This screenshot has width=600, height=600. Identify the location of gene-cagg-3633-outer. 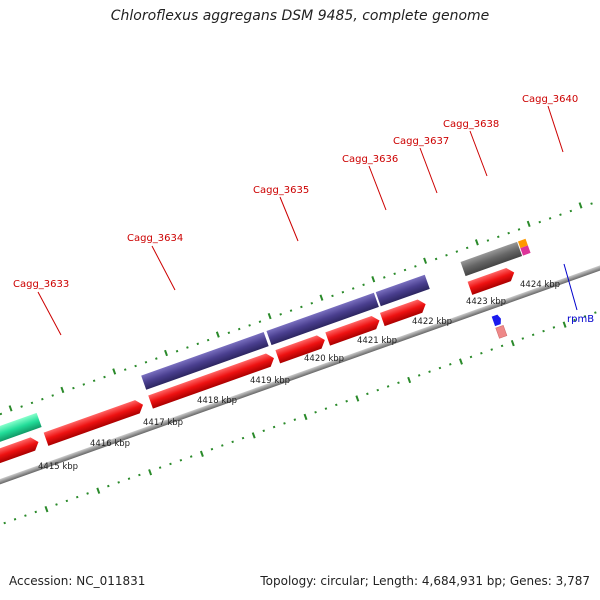
(21, 440).